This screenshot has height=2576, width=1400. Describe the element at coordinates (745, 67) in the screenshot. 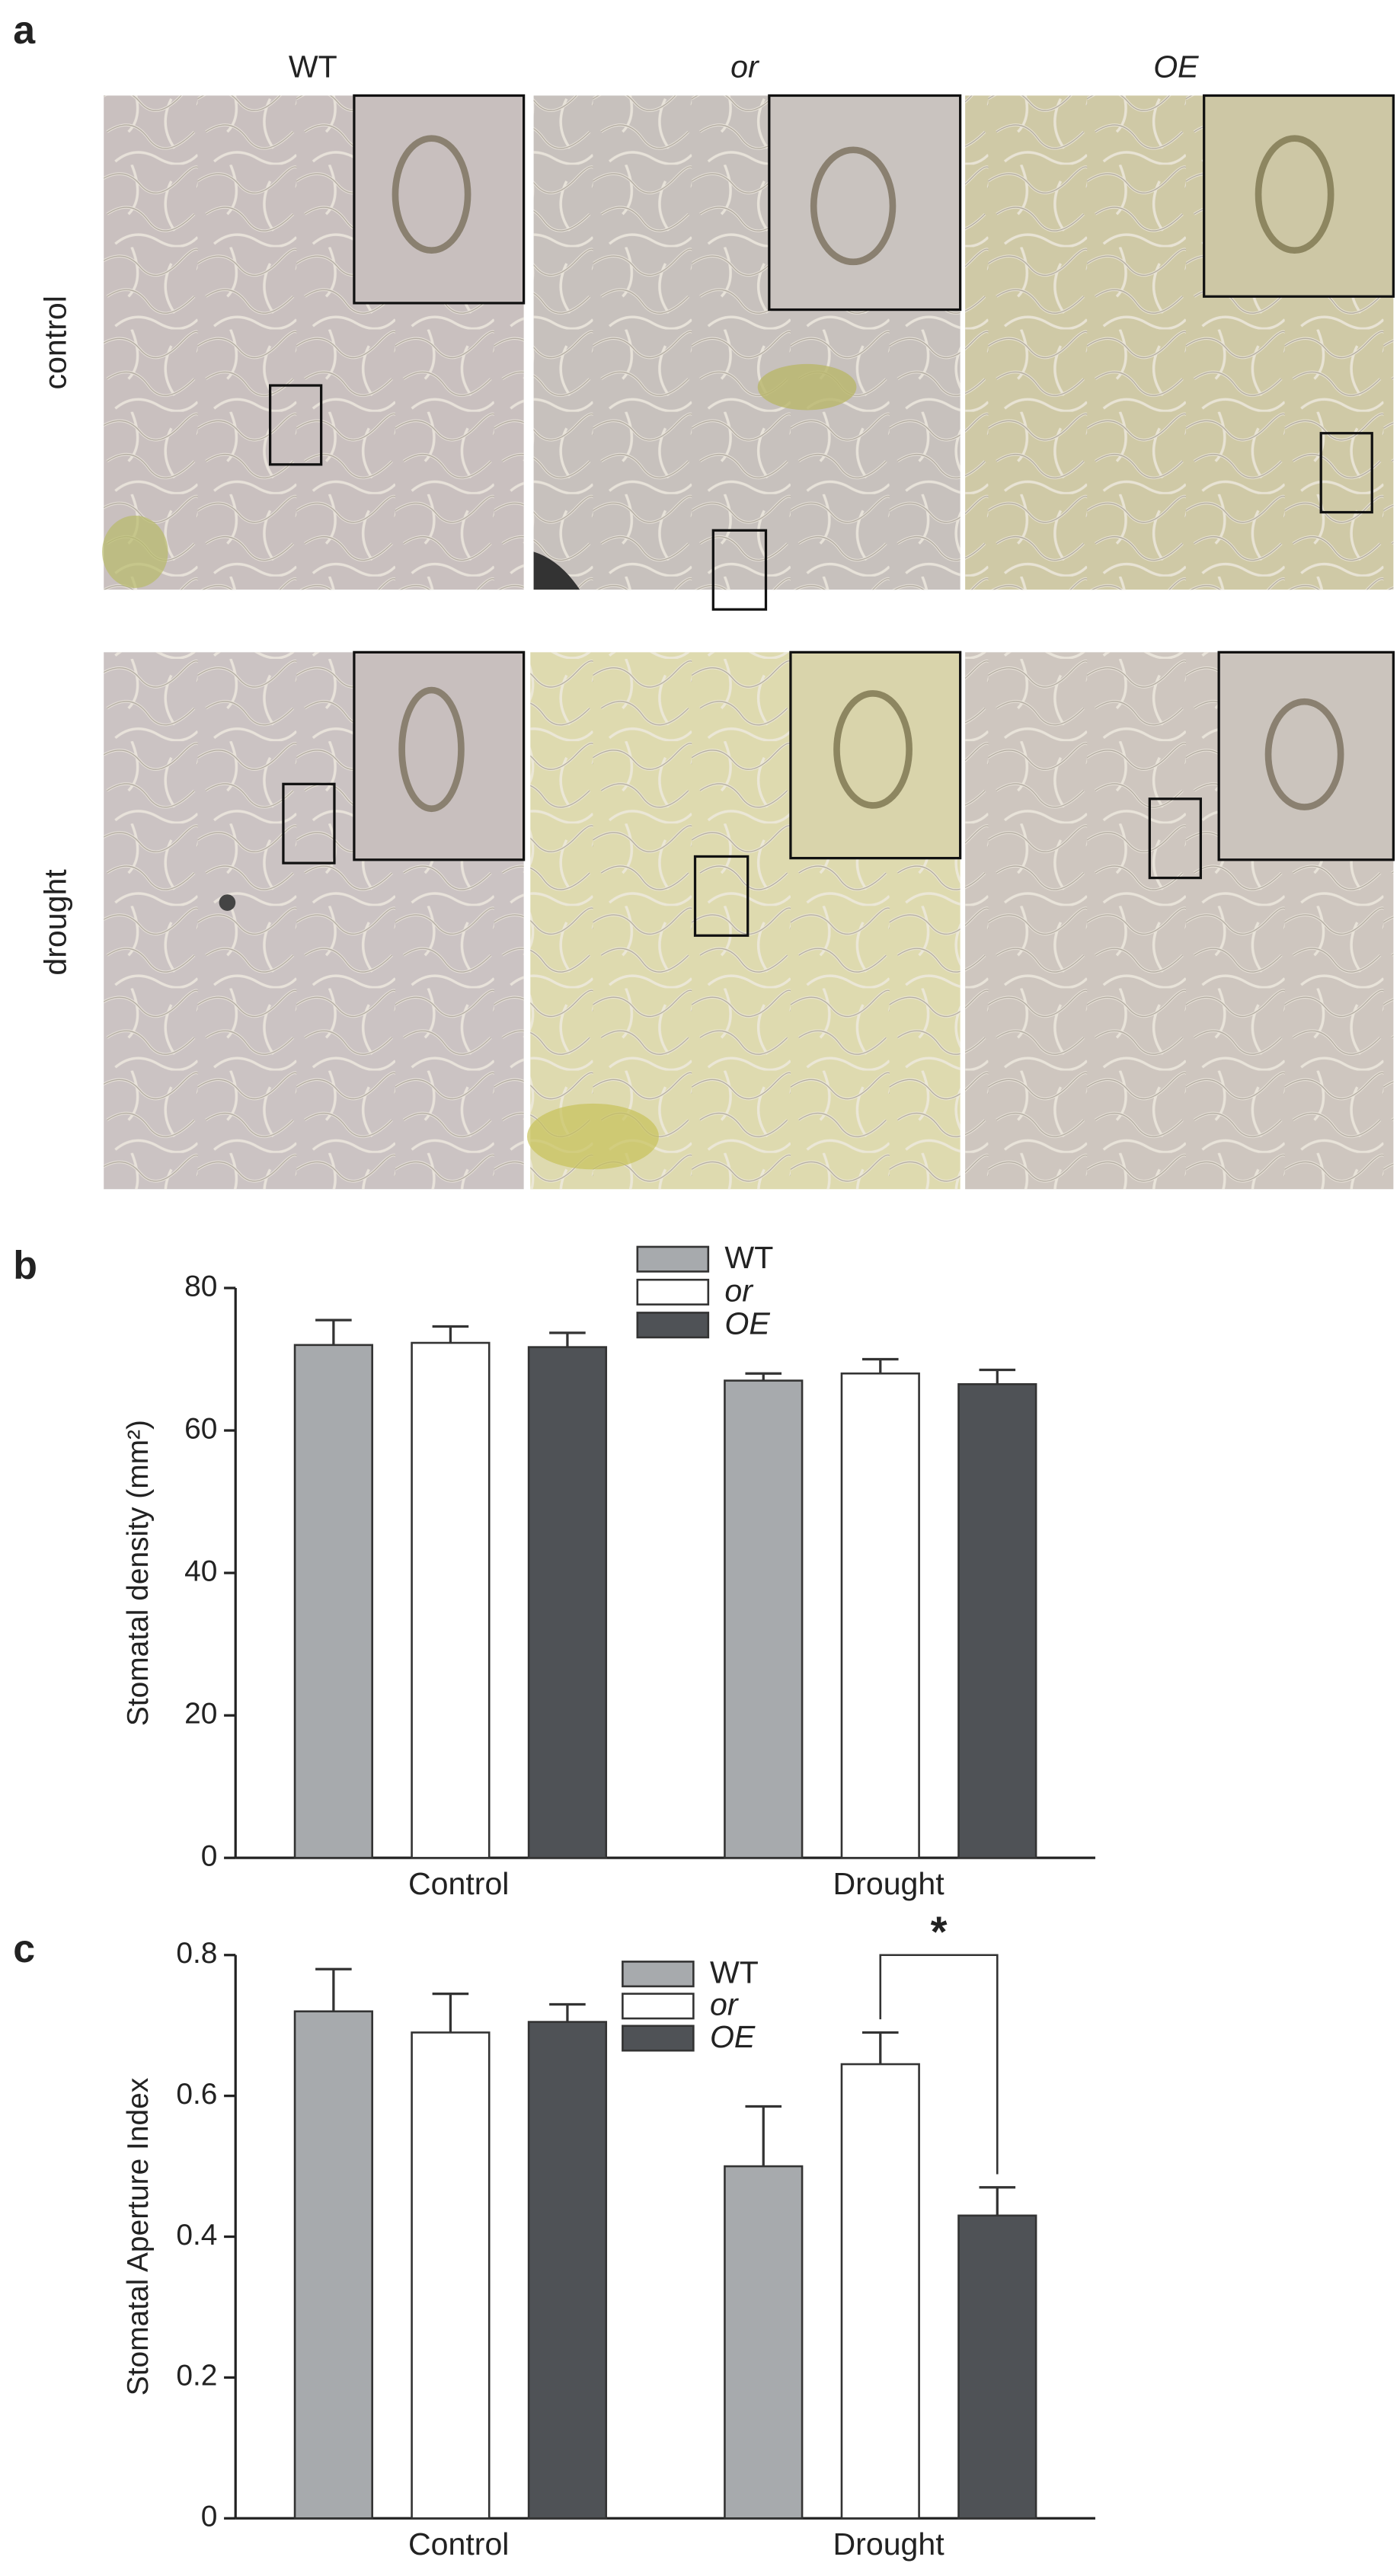

I see `column-label: or` at that location.